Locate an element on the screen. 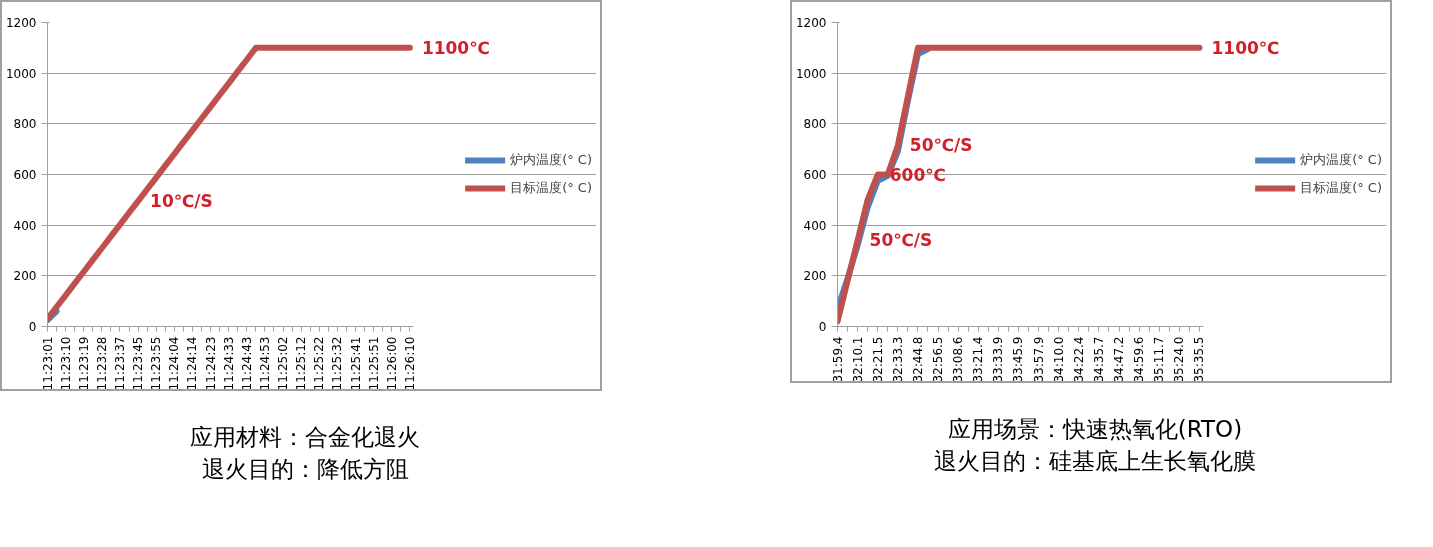  x-tick-label: 11:24:23 is located at coordinates (210, 363).